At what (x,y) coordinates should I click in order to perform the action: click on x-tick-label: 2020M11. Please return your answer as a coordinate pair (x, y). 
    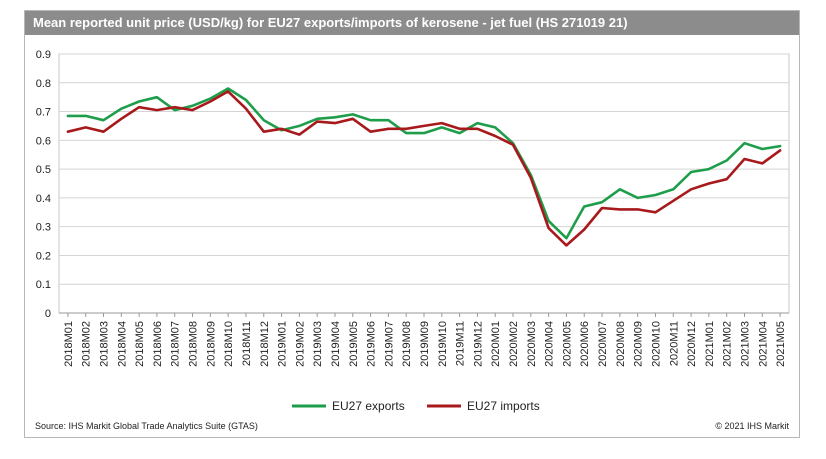
    Looking at the image, I should click on (674, 343).